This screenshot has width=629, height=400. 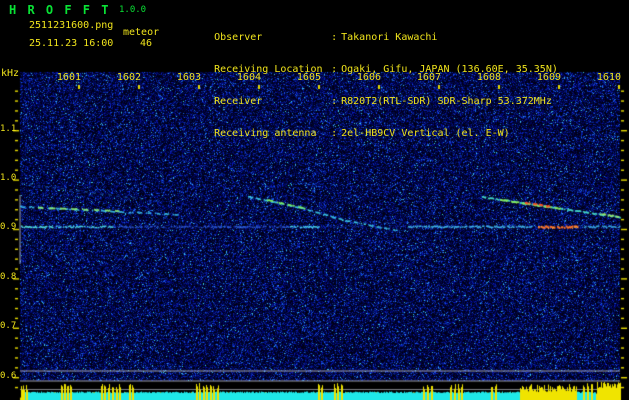 What do you see at coordinates (548, 77) in the screenshot?
I see `time-tick-label: 1609` at bounding box center [548, 77].